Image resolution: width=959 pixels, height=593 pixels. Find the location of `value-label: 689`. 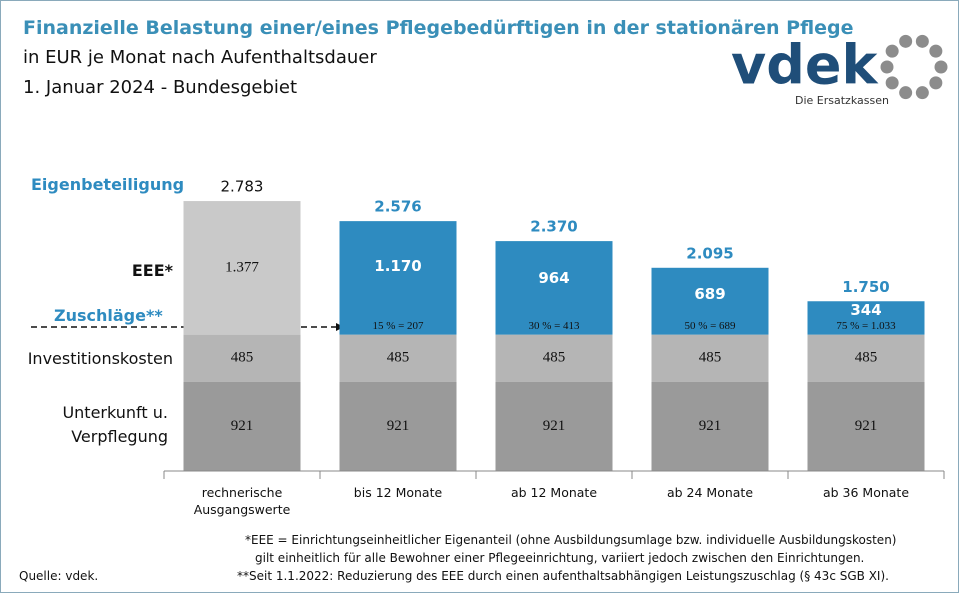

value-label: 689 is located at coordinates (709, 294).